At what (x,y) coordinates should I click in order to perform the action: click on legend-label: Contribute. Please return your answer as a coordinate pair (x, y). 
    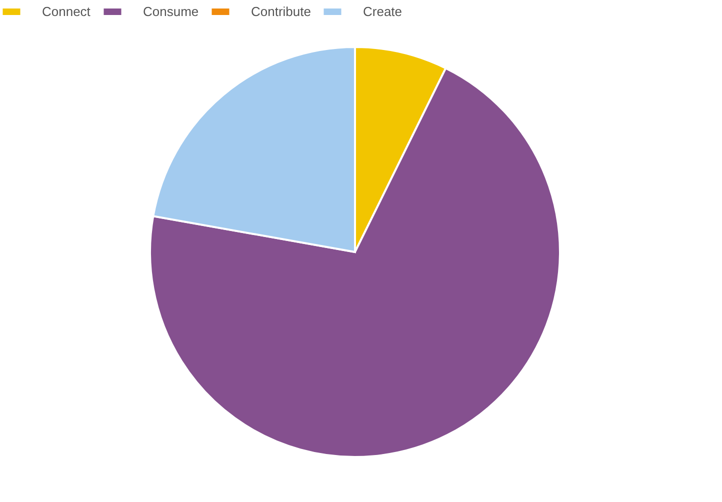
    Looking at the image, I should click on (281, 11).